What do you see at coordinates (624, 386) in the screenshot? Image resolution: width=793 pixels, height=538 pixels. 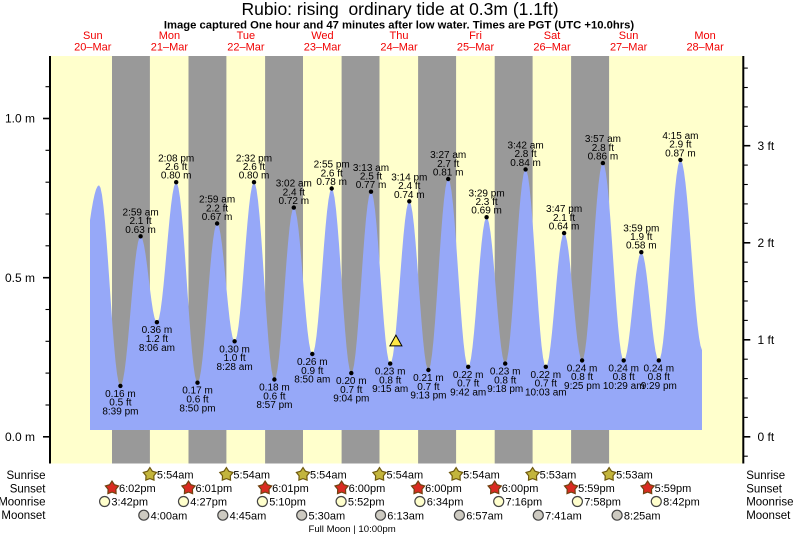 I see `svg-text: 10:29 am` at bounding box center [624, 386].